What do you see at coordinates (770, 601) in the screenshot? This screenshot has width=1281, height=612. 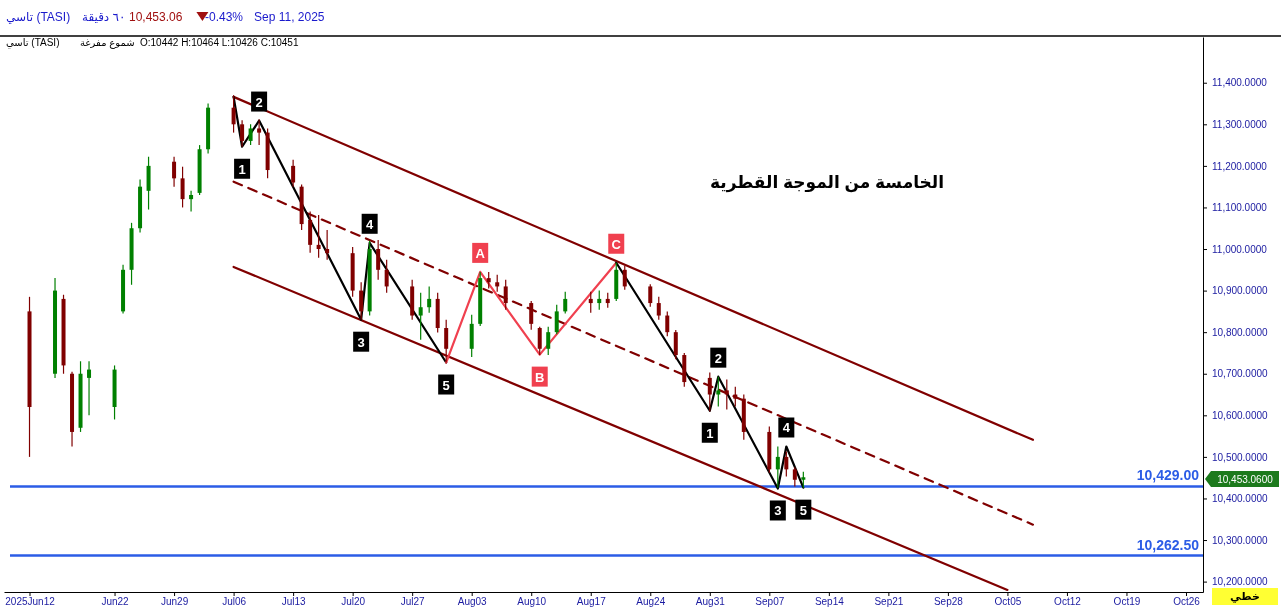 I see `x-tick-label: Sep07` at bounding box center [770, 601].